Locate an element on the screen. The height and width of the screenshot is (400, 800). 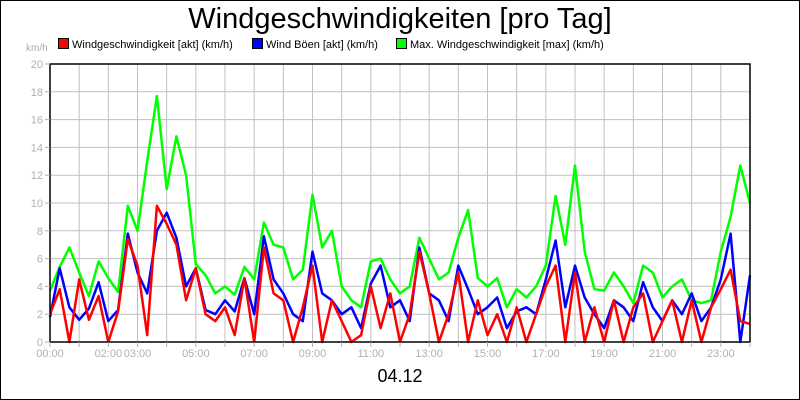
x-tick-label: 07:00 is located at coordinates (254, 354).